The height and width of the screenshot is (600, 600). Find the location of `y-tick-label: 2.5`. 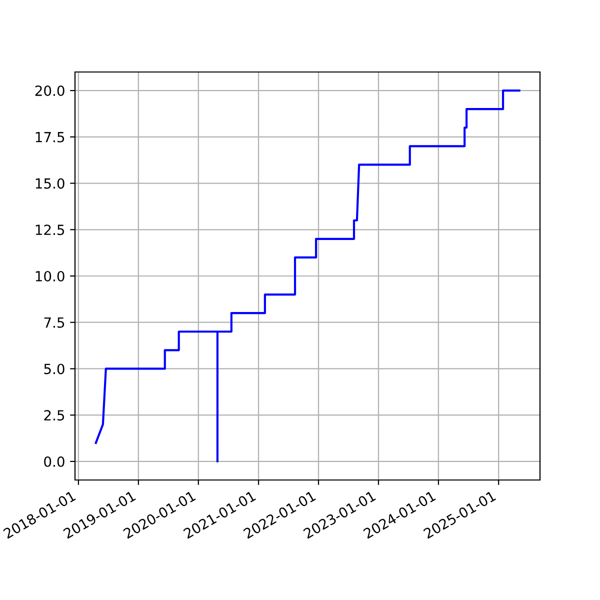

y-tick-label: 2.5 is located at coordinates (54, 415).